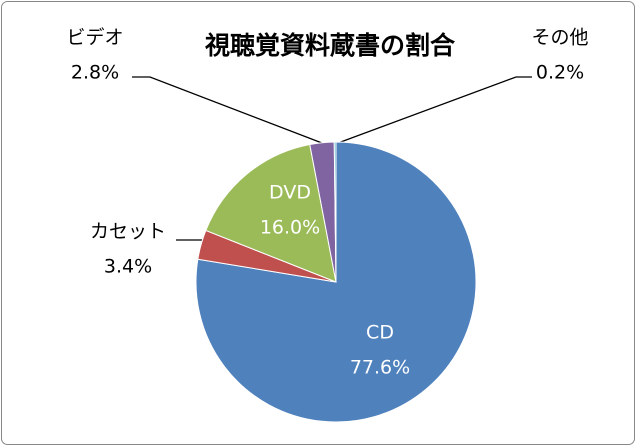  Describe the element at coordinates (94, 38) in the screenshot. I see `slice-label: ビデオ` at that location.